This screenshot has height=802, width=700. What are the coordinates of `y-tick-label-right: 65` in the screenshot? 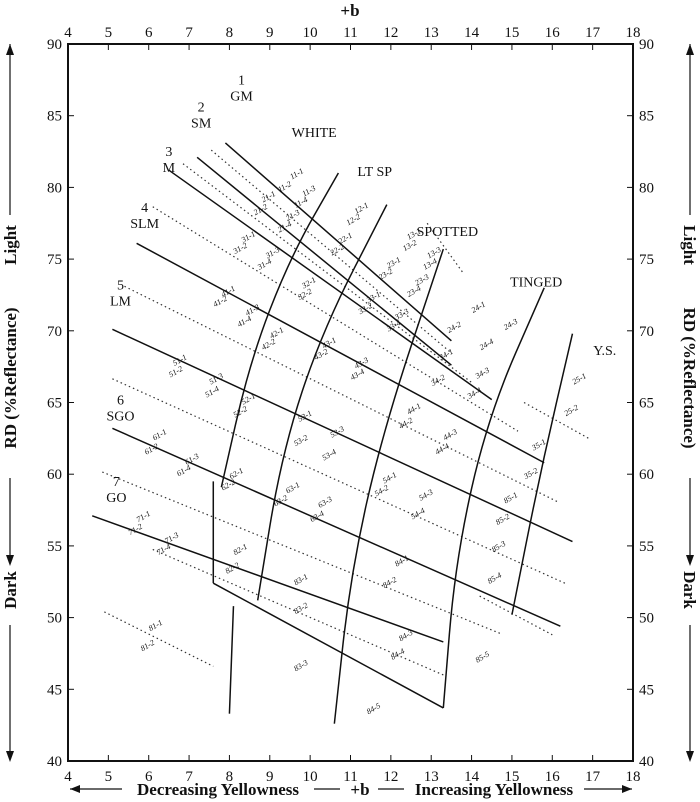 It's located at (646, 404).